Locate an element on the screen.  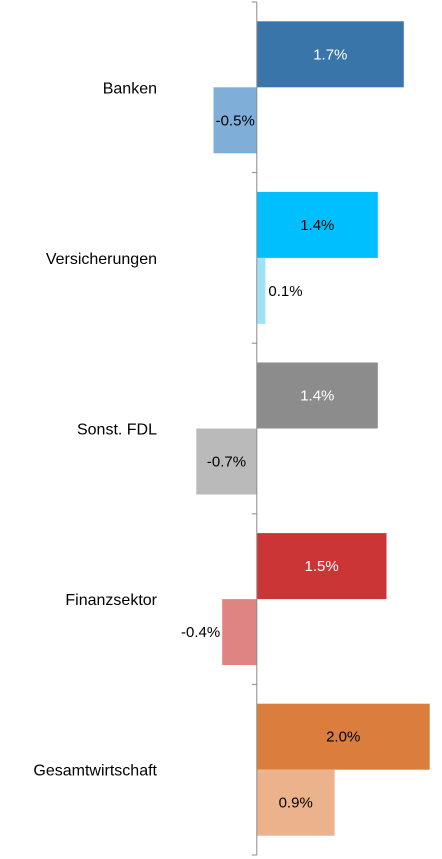
value-label-gesamtwirtschaft-series-2: 0.9% is located at coordinates (296, 803).